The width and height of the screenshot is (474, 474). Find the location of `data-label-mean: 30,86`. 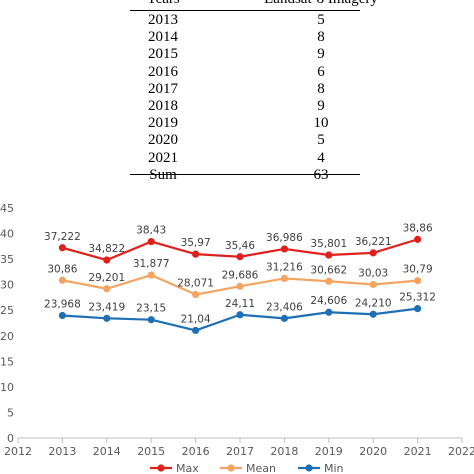

data-label-mean: 30,86 is located at coordinates (62, 269).